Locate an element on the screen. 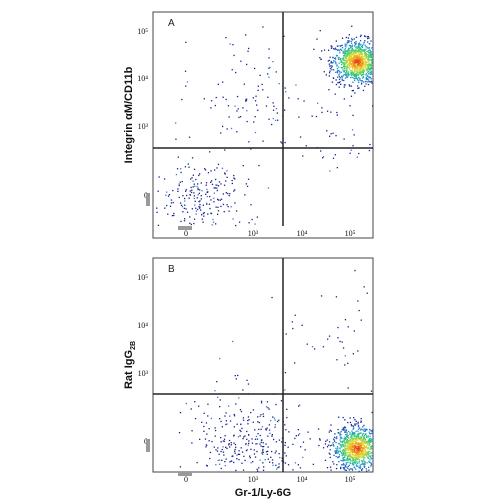 This screenshot has width=500, height=500. panel-a-label: A is located at coordinates (171, 23).